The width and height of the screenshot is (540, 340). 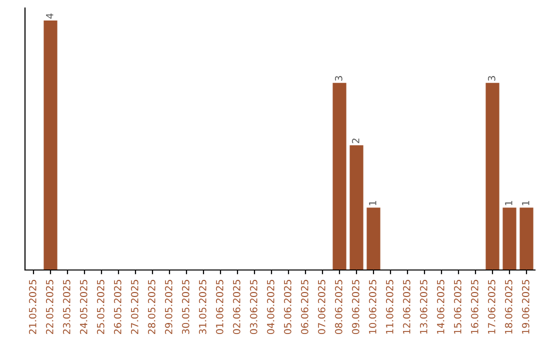 What do you see at coordinates (424, 307) in the screenshot?
I see `x-tick-label: 13.06.2025` at bounding box center [424, 307].